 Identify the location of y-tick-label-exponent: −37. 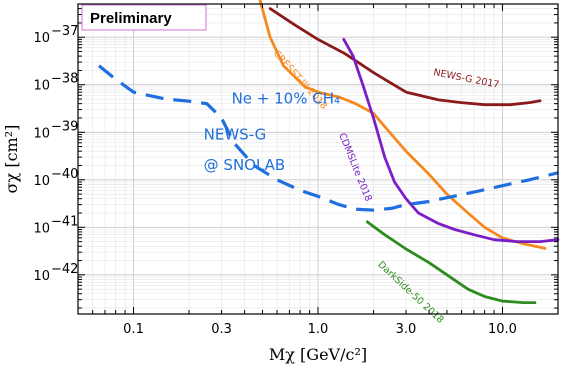
(64, 31).